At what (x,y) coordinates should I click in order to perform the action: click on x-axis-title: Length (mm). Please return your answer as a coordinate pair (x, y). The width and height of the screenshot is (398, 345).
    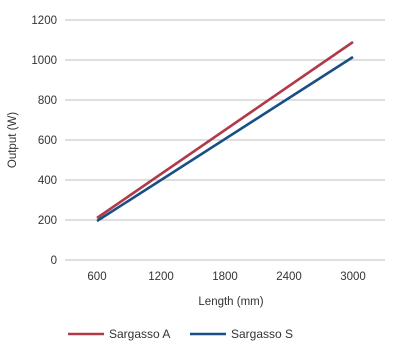
    Looking at the image, I should click on (230, 302).